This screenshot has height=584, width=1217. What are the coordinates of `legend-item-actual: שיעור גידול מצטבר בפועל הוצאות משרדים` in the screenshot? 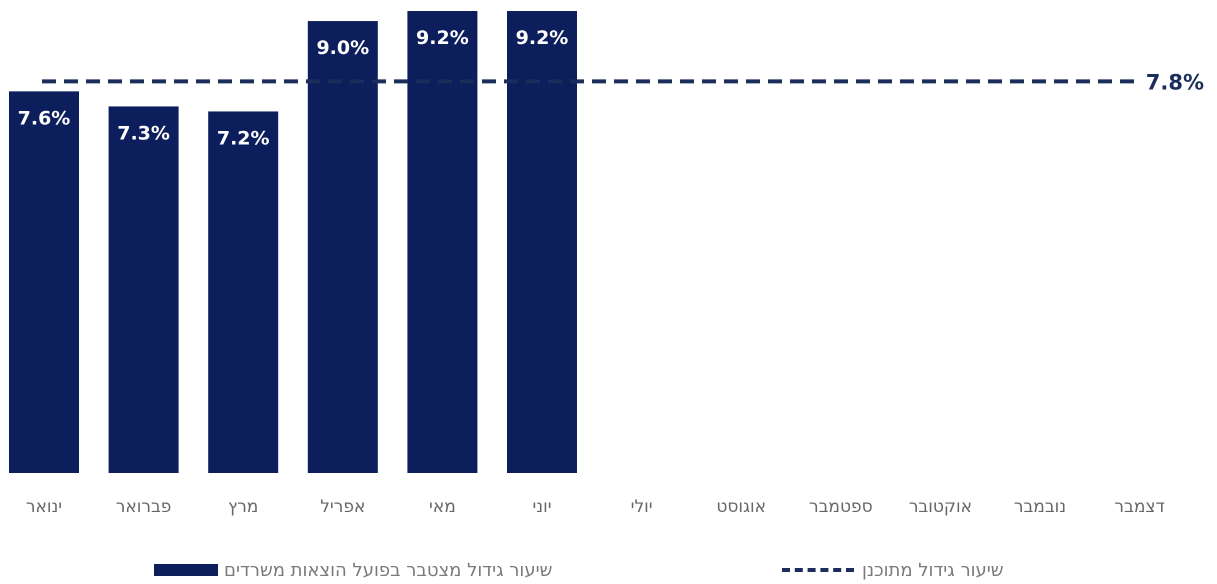 It's located at (353, 570).